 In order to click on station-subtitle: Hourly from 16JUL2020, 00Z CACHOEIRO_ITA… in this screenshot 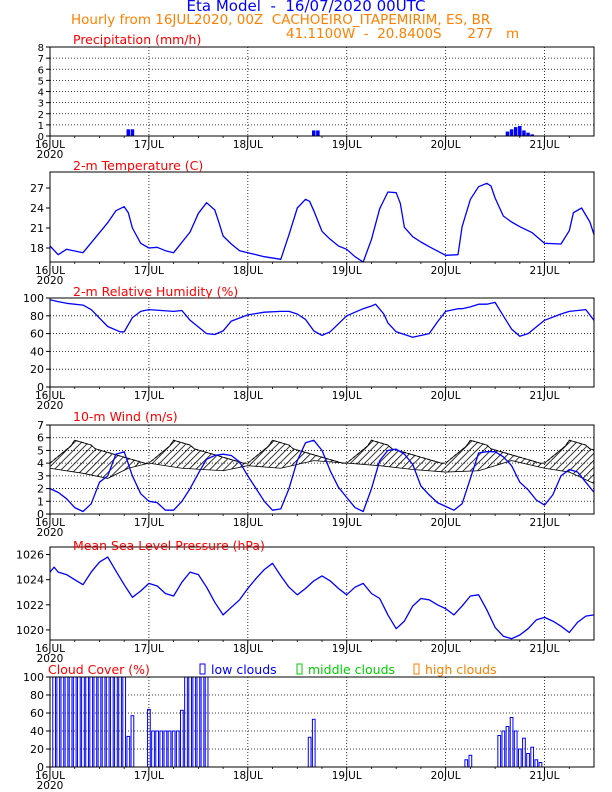, I will do `click(281, 20)`.